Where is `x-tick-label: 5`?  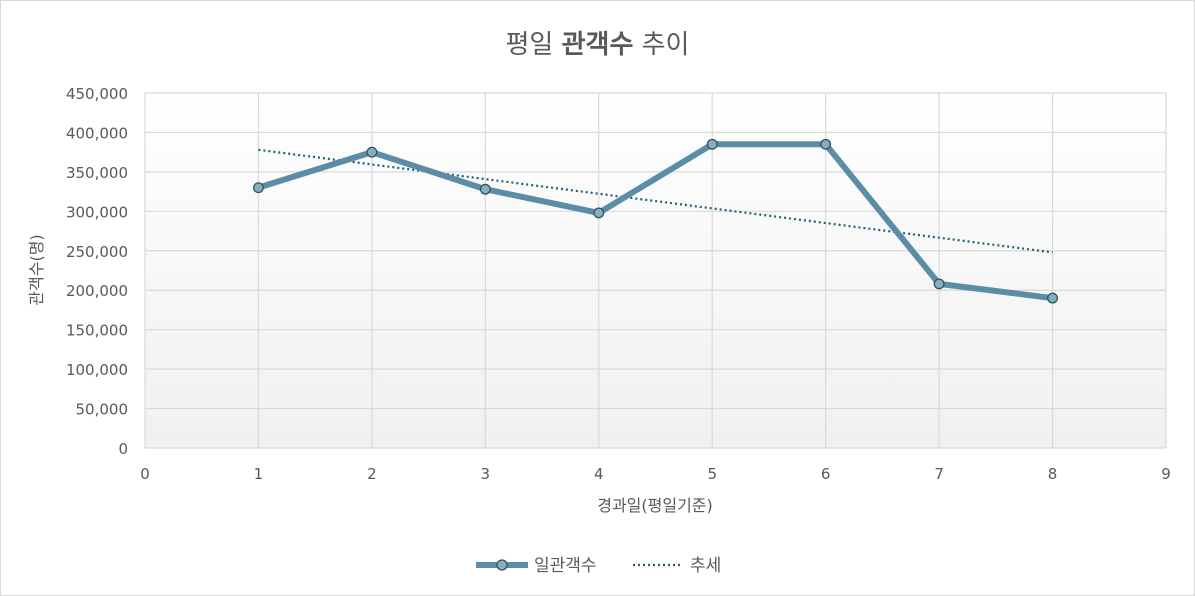 x-tick-label: 5 is located at coordinates (712, 474).